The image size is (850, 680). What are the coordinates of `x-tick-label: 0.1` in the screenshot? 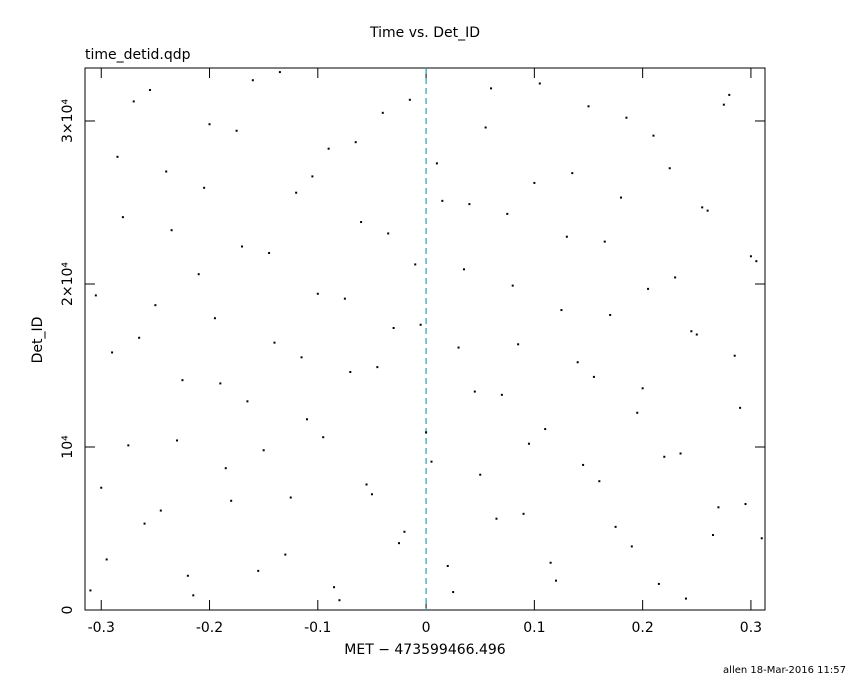 It's located at (534, 628).